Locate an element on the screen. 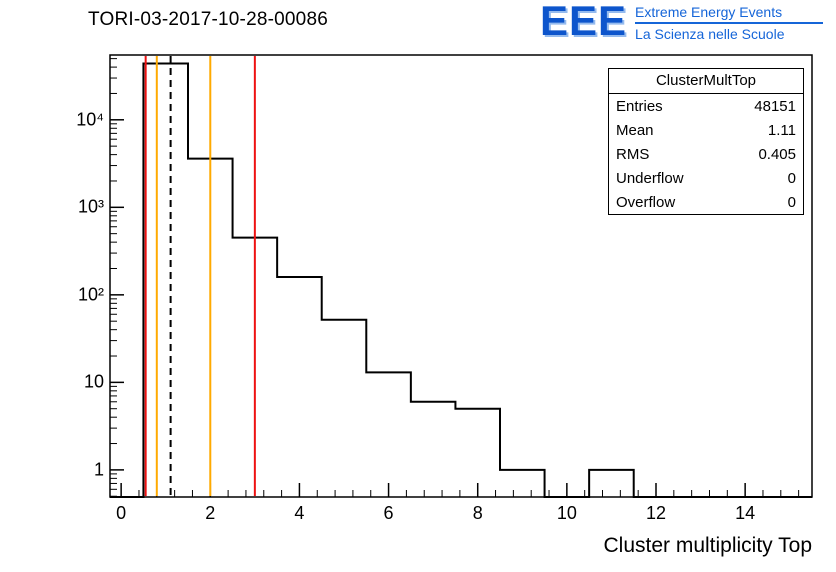  x-tick-label: 4 is located at coordinates (299, 513).